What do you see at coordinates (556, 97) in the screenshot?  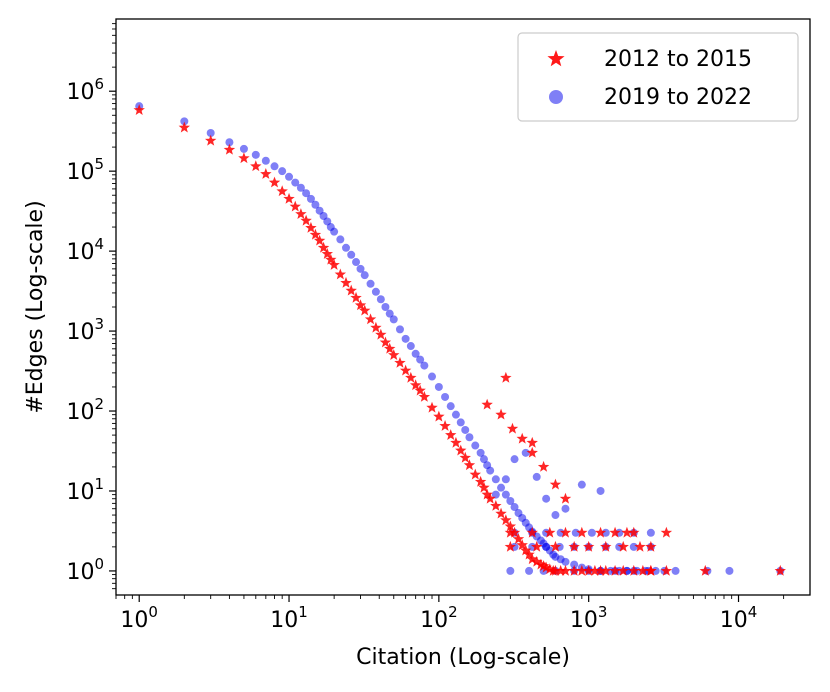 I see `legend-marker-circle-icon` at bounding box center [556, 97].